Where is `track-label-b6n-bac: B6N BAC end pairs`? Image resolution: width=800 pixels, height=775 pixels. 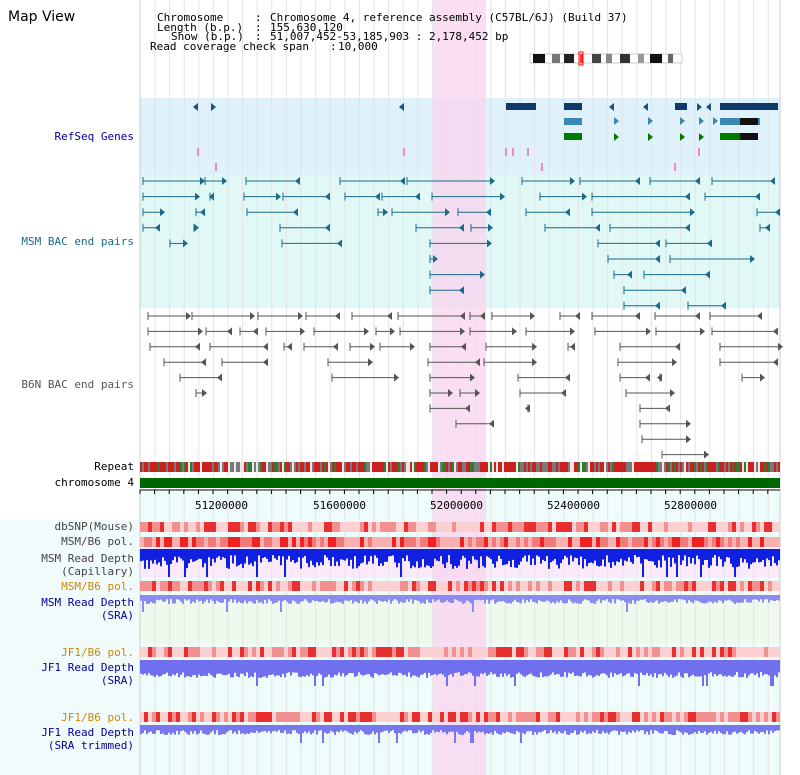
track-label-b6n-bac: B6N BAC end pairs is located at coordinates (77, 384).